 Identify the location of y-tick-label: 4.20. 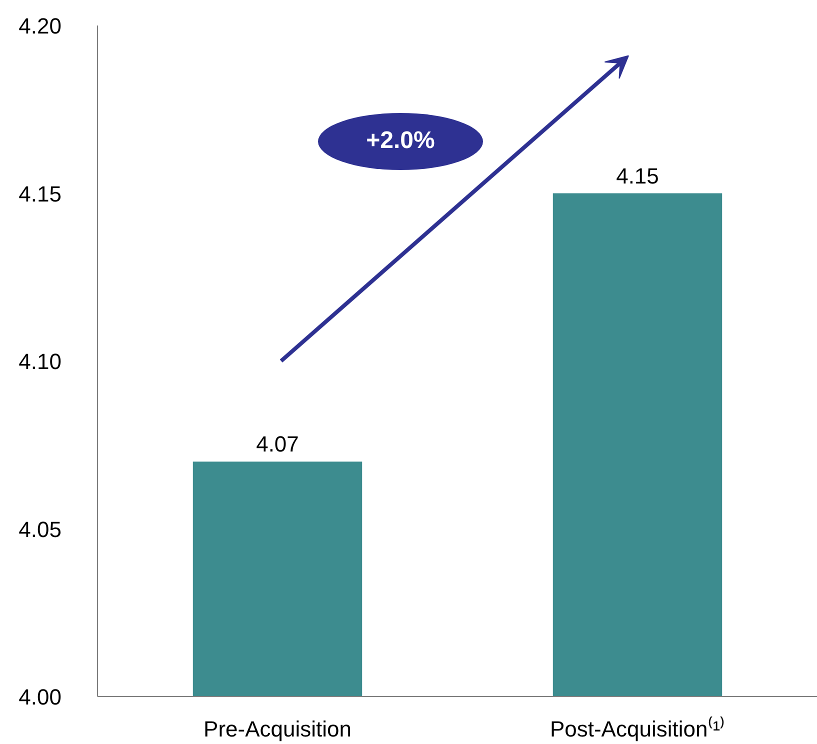
(40, 26).